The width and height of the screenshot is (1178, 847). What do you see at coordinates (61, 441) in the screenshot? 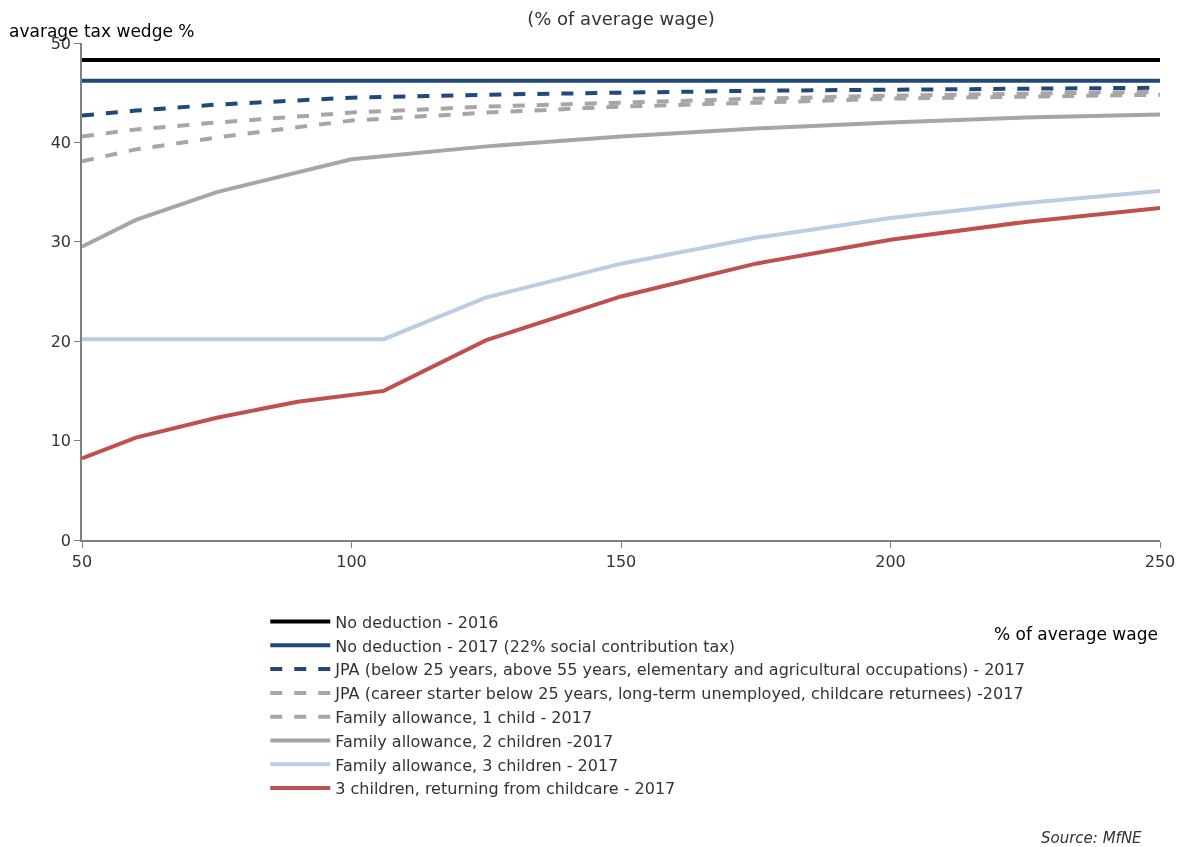
I see `y-tick-label: 10` at bounding box center [61, 441].